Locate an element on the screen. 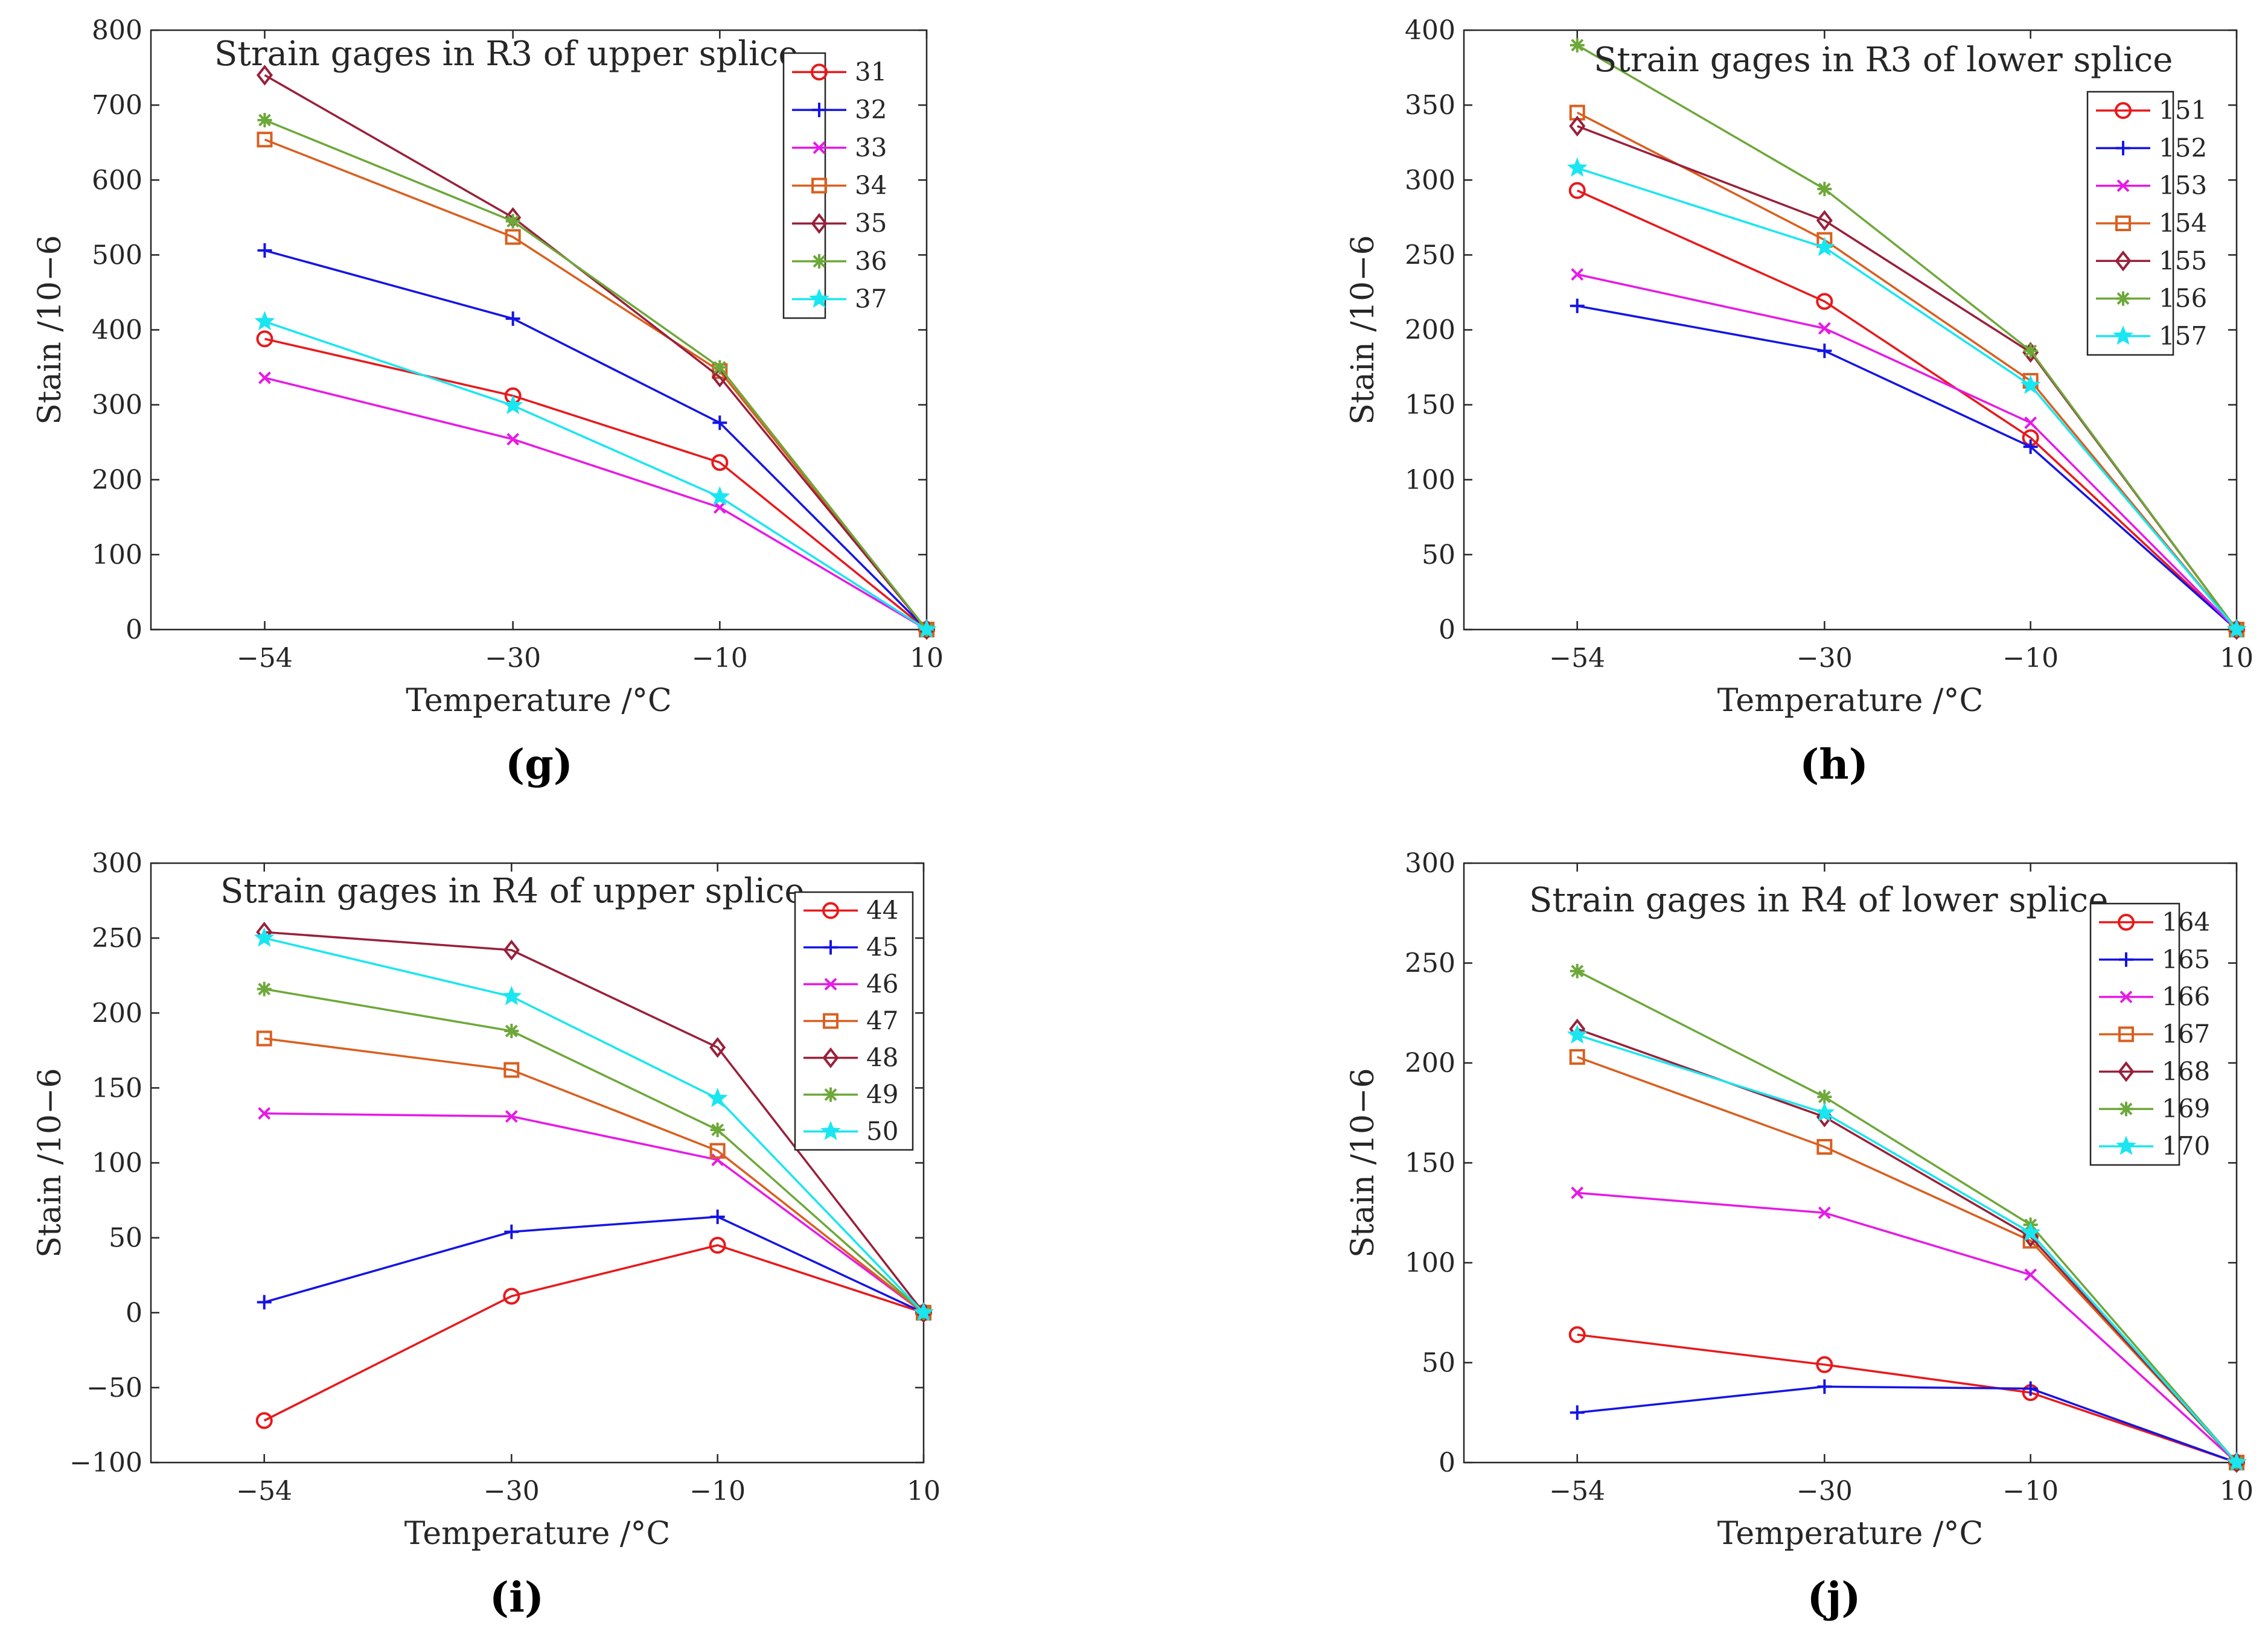 The width and height of the screenshot is (2268, 1640). y-tick-label: 700 is located at coordinates (117, 105).